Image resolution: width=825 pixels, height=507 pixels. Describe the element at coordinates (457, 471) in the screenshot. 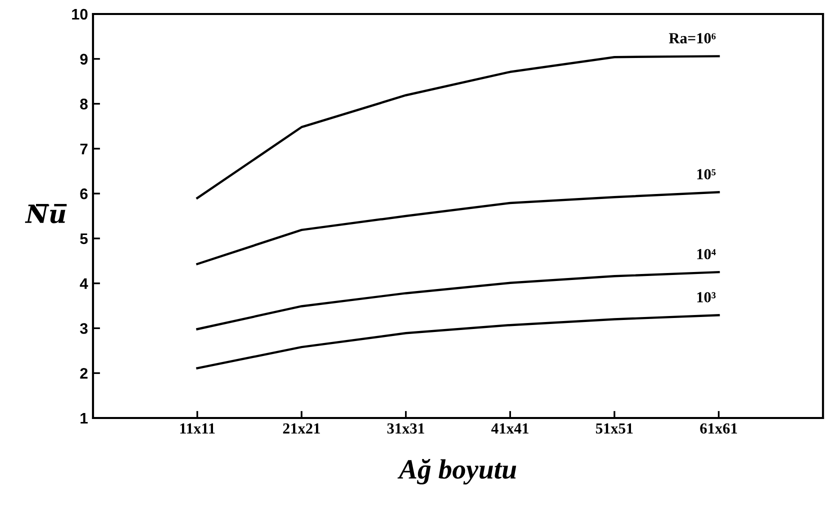

I see `x-axis-title: Ağ boyutu` at that location.